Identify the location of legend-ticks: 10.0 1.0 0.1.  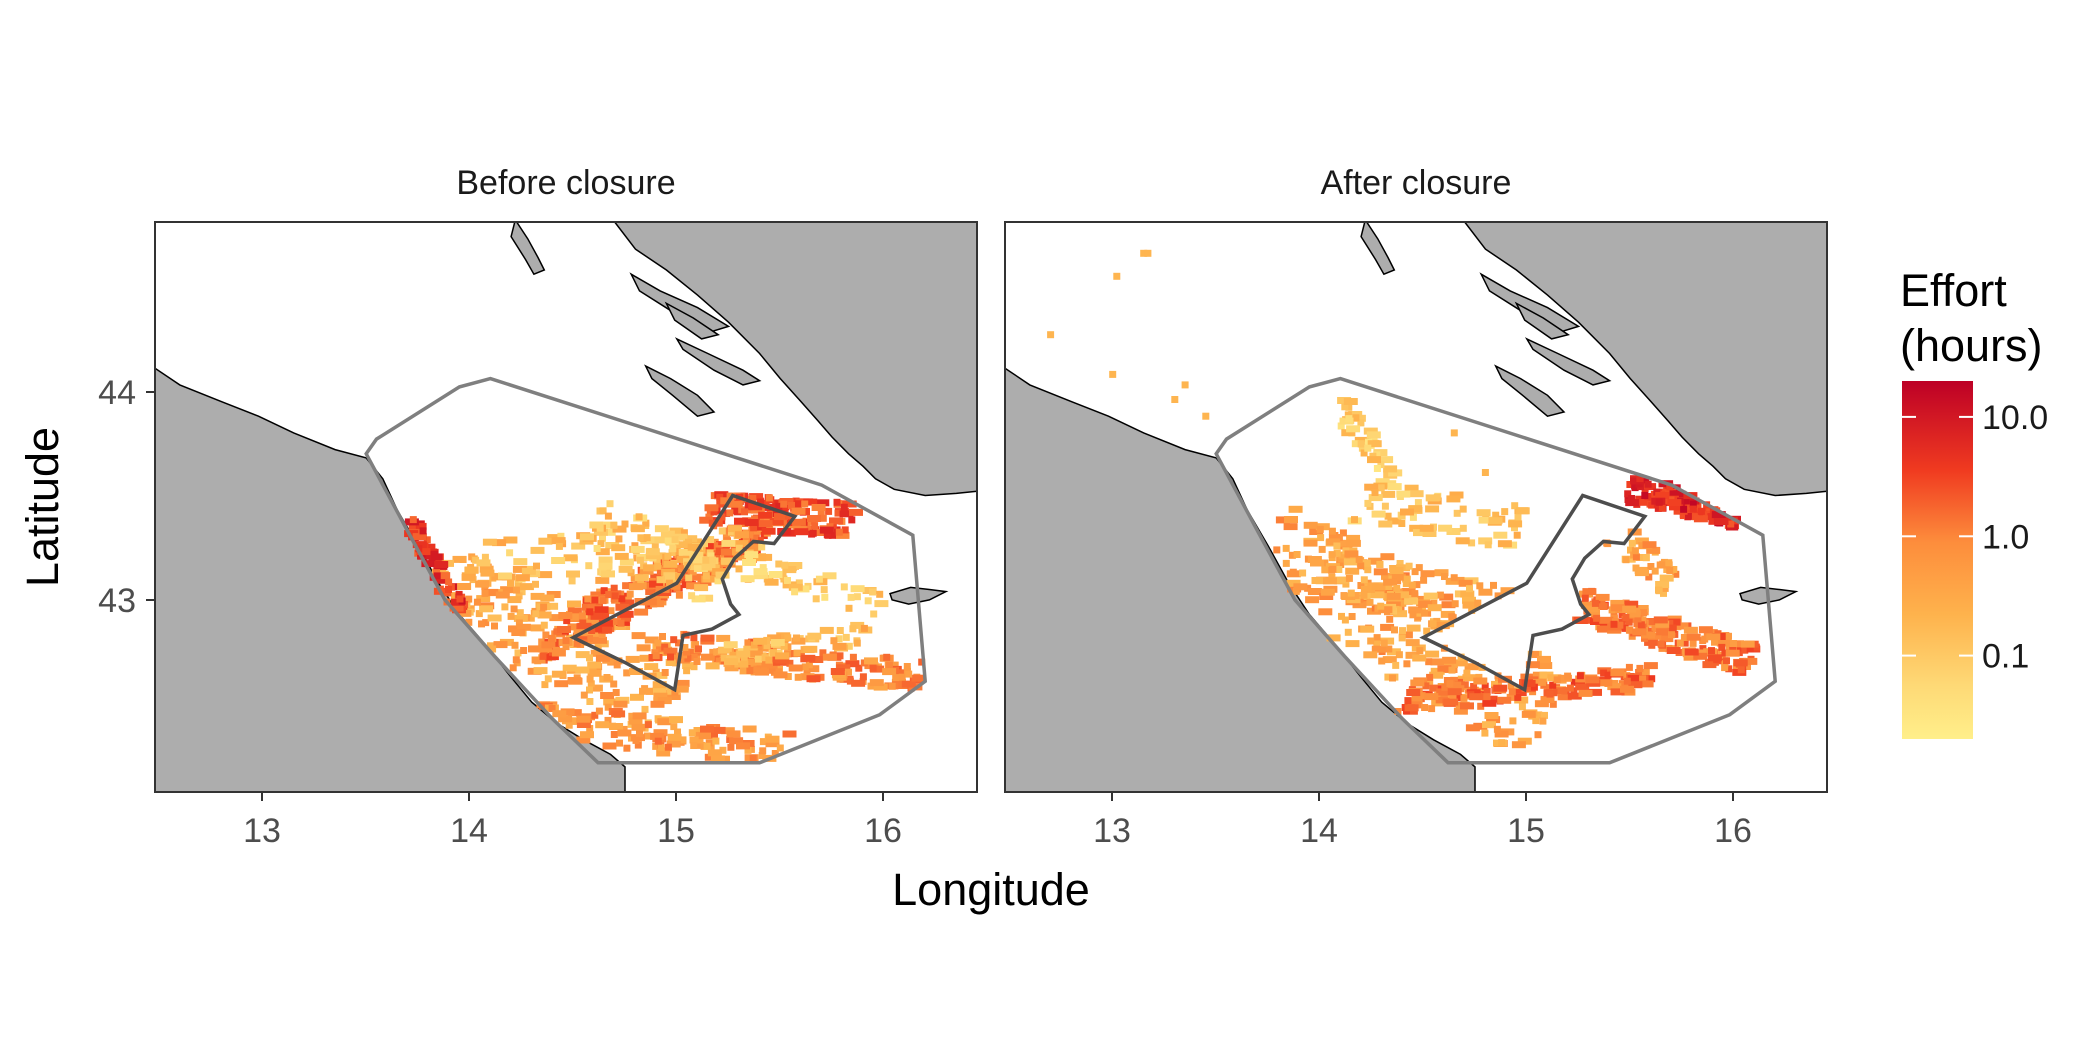
(1975, 537).